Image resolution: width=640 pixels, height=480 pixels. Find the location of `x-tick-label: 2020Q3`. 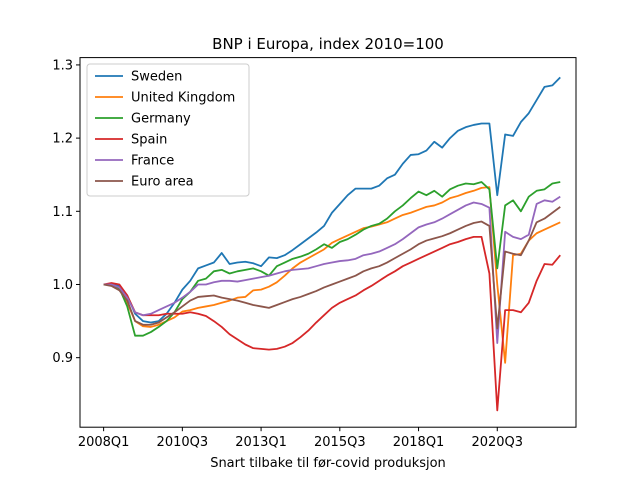

x-tick-label: 2020Q3 is located at coordinates (497, 442).